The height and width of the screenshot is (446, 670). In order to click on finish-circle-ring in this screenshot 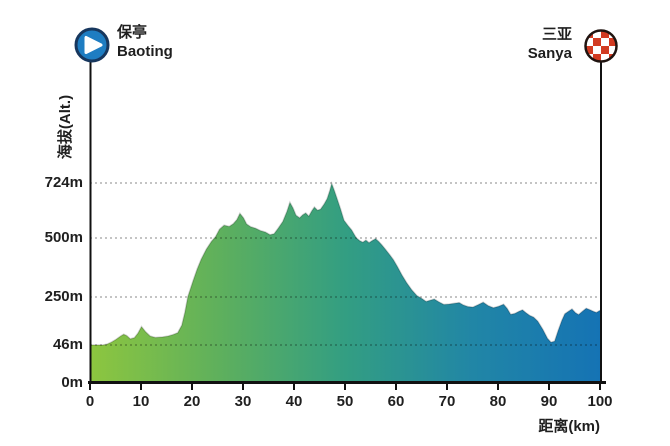, I will do `click(601, 46)`.